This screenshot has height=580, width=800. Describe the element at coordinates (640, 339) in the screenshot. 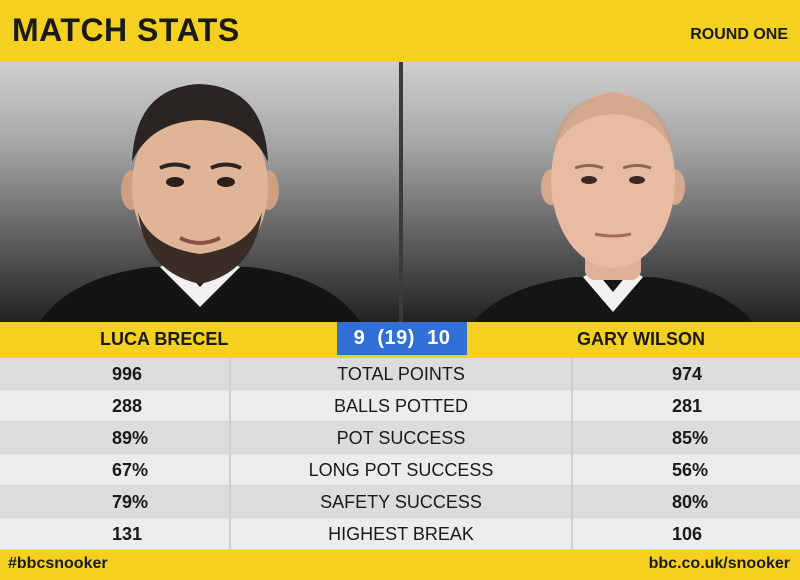

I see `player-name-right: GARY WILSON` at that location.